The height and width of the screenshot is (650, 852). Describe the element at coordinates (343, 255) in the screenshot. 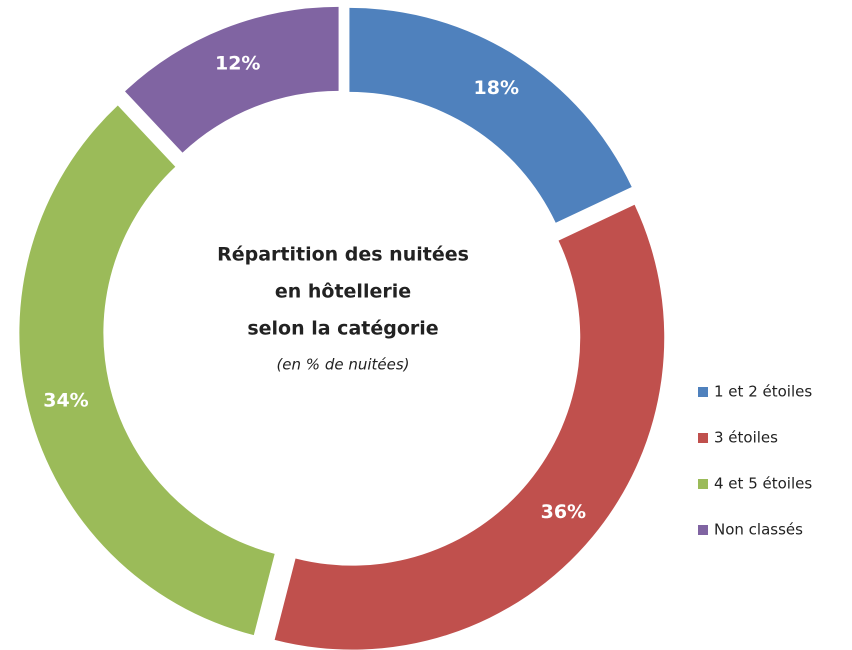

I see `chart-title: Répartition des nuitées` at that location.